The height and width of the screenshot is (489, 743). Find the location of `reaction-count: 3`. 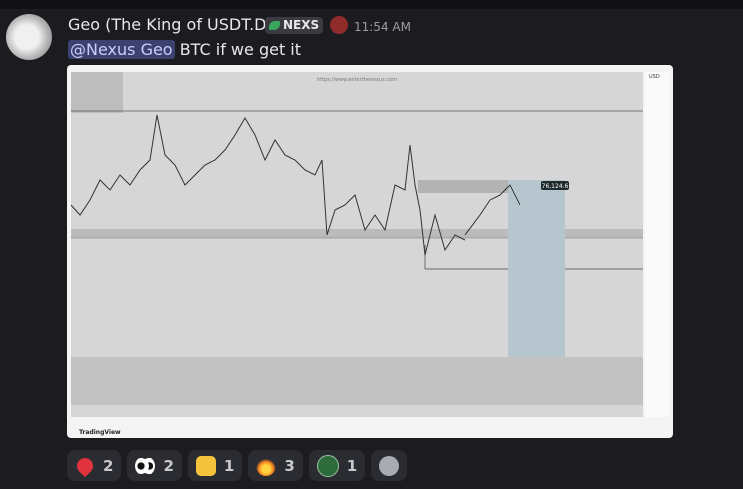

reaction-count: 3 is located at coordinates (289, 465).